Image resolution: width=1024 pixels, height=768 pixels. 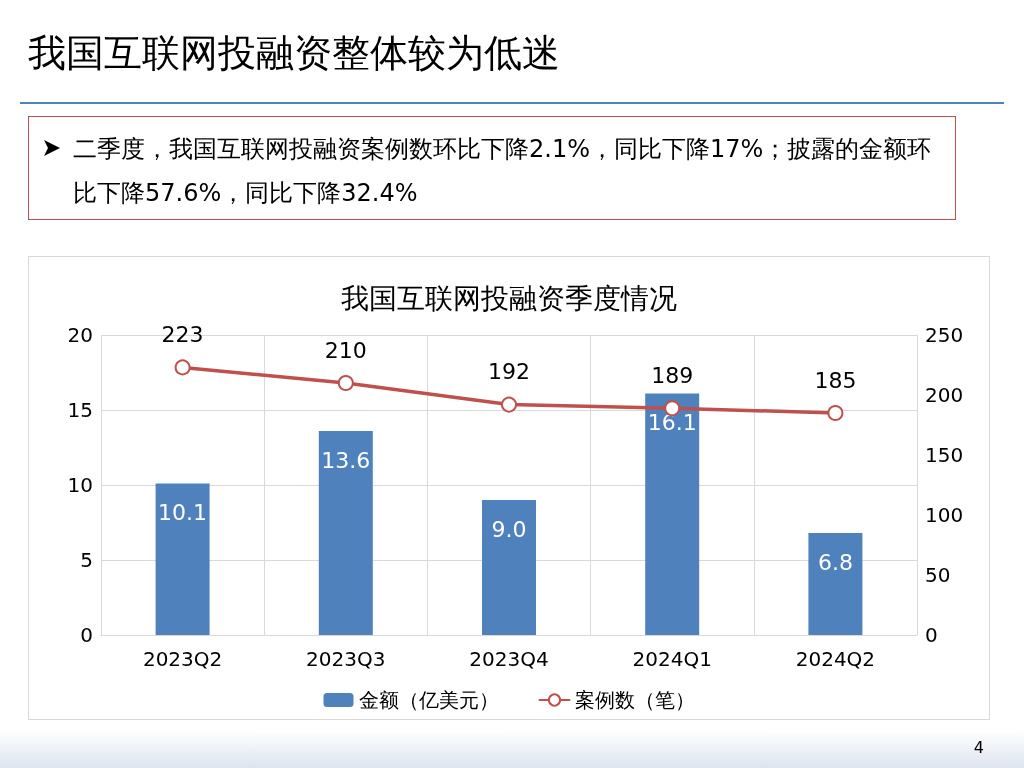 What do you see at coordinates (509, 298) in the screenshot?
I see `chart-title: 我国互联网投融资季度情况` at bounding box center [509, 298].